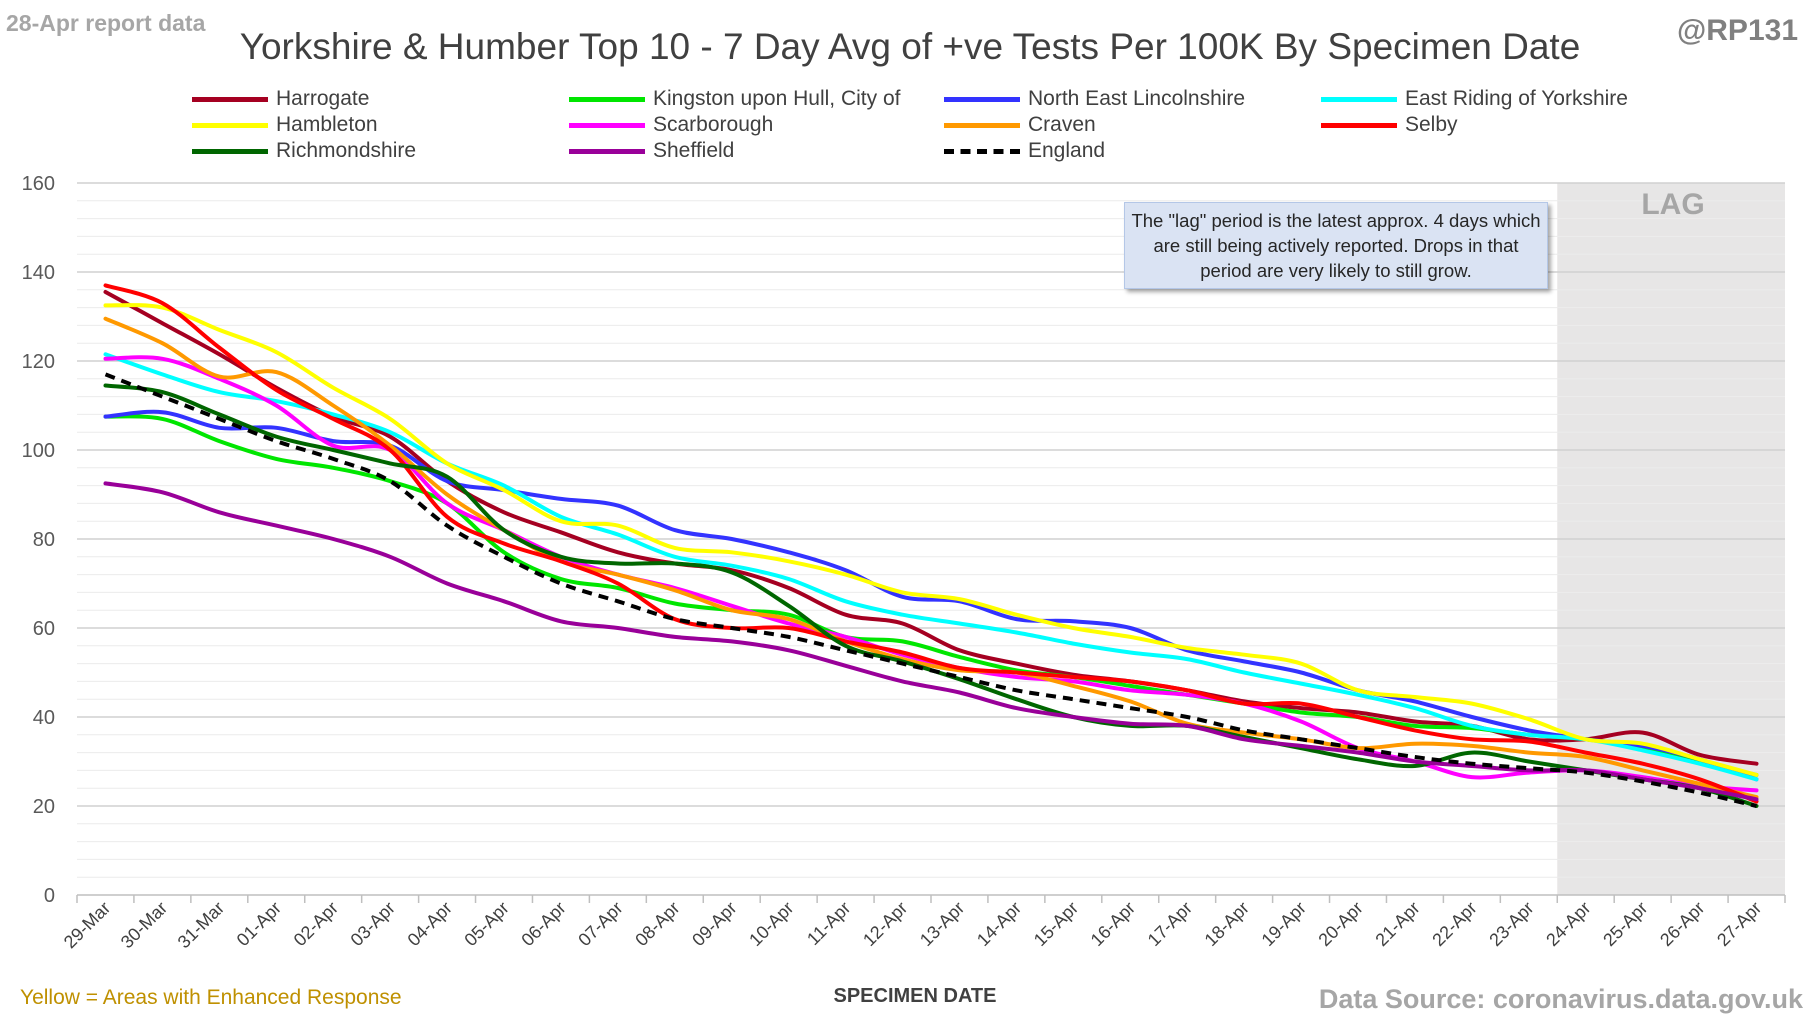 This screenshot has width=1820, height=1022. Describe the element at coordinates (1067, 150) in the screenshot. I see `legend-label: England` at that location.